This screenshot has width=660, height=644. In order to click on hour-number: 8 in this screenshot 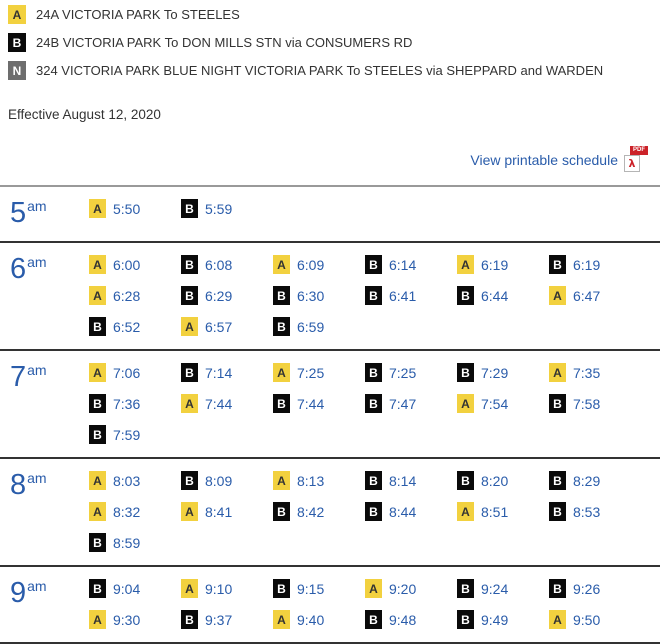, I will do `click(18, 485)`.